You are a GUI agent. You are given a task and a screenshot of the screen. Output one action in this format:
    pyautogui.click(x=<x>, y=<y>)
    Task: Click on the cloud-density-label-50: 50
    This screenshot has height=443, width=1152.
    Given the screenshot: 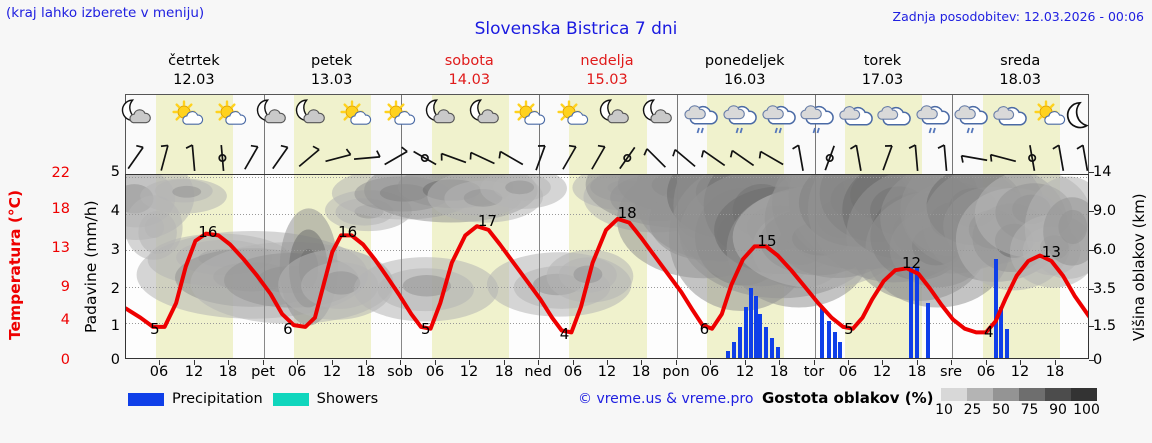 What is the action you would take?
    pyautogui.click(x=1001, y=410)
    